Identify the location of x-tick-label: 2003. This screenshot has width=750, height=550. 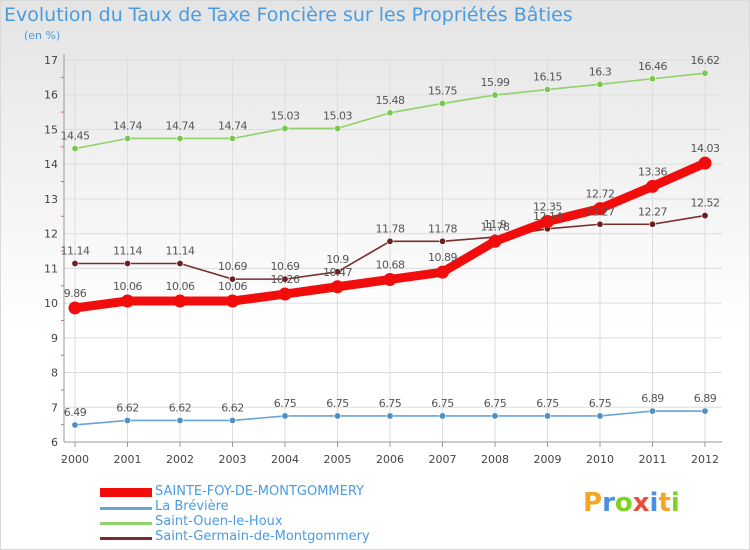
(233, 459).